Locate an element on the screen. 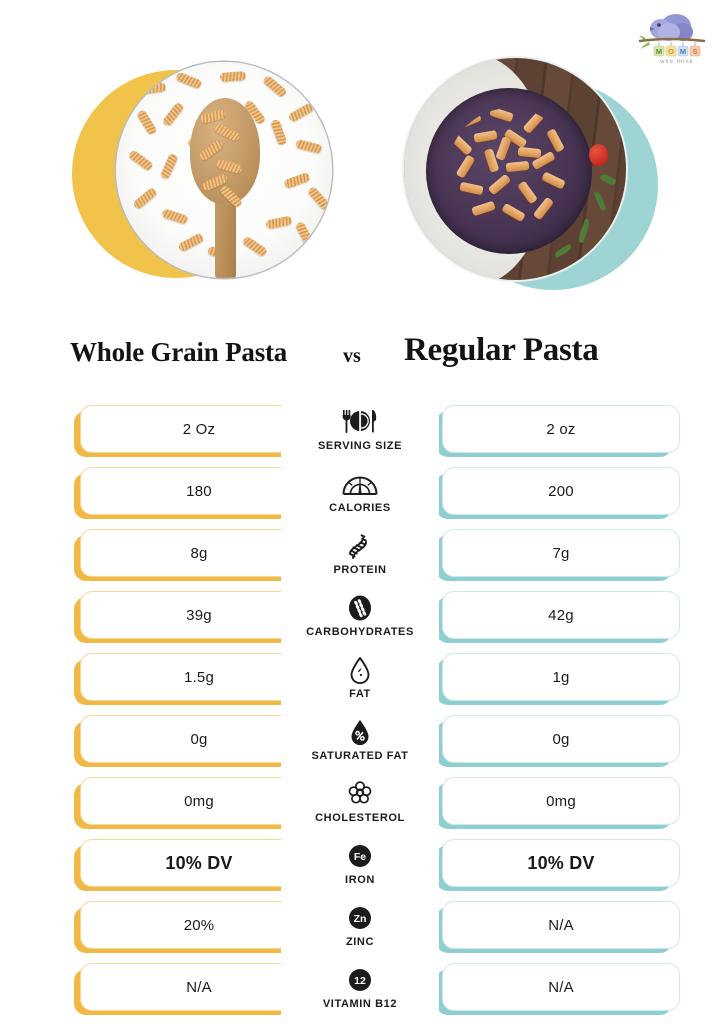 This screenshot has width=720, height=1036. regular-pasta-photo is located at coordinates (534, 184).